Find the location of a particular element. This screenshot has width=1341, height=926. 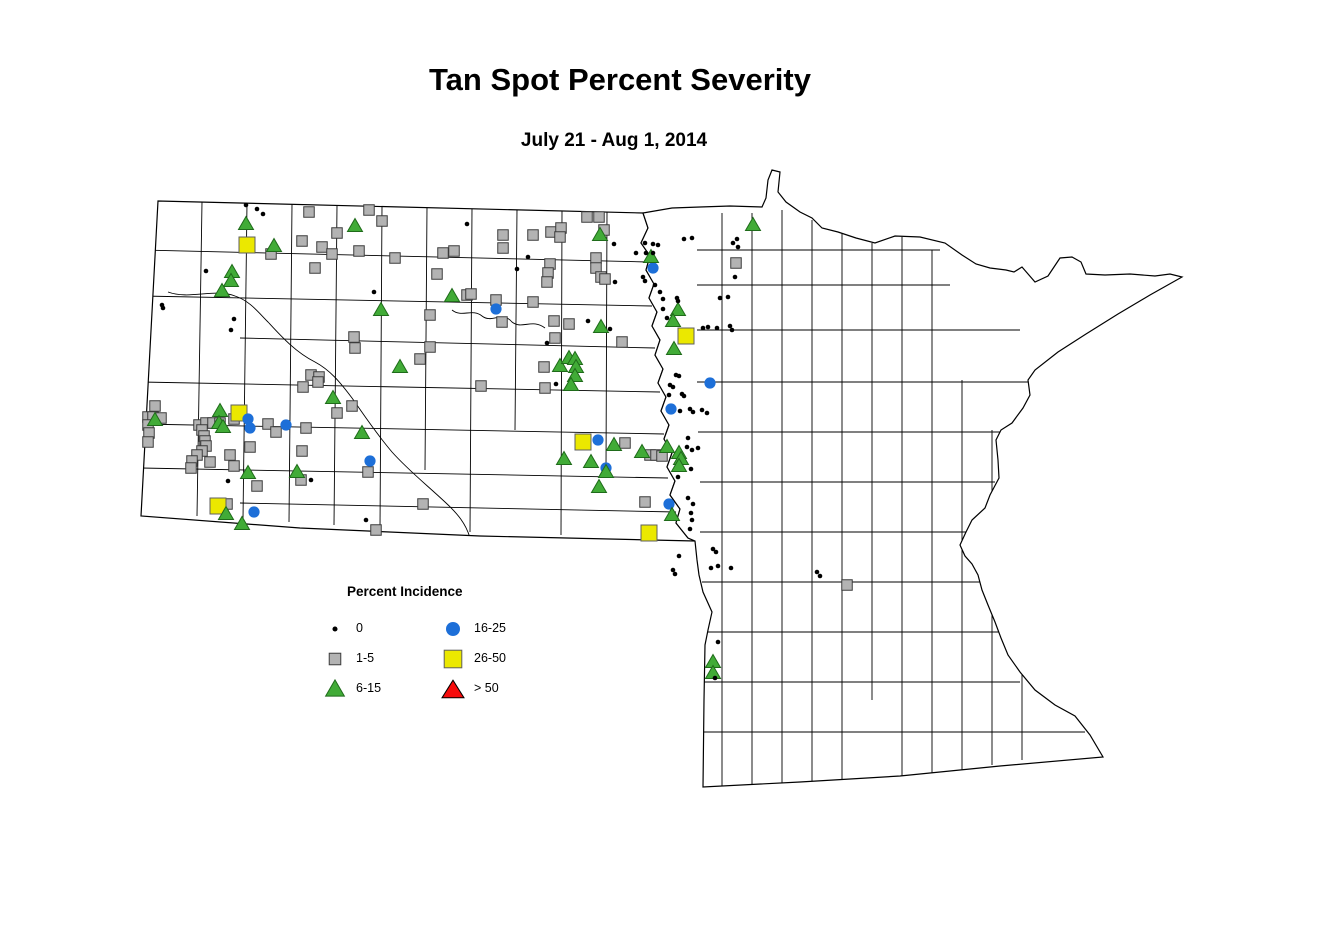

map-subtitle: July 21 - Aug 1, 2014 is located at coordinates (614, 140).